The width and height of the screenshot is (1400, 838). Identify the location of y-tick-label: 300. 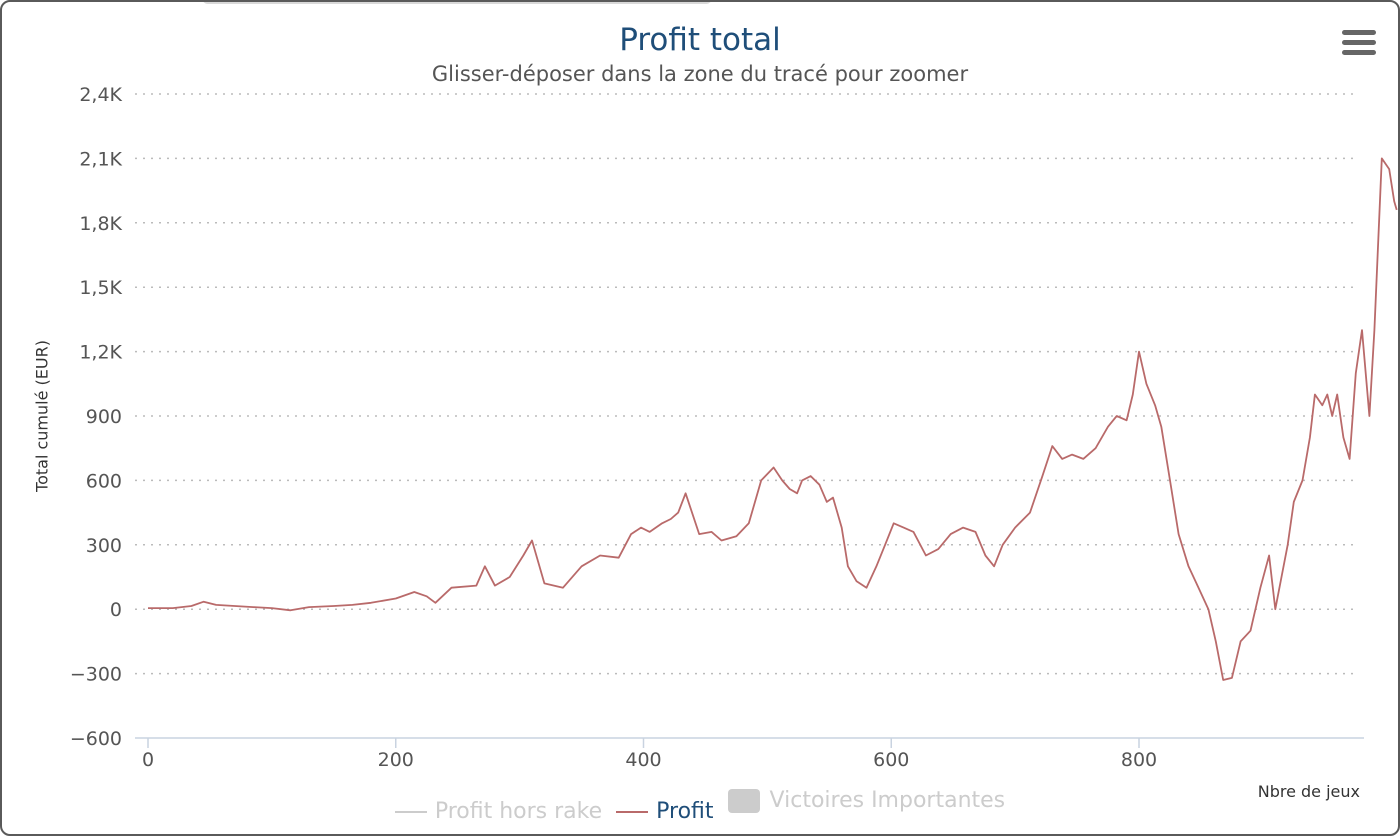
(104, 546).